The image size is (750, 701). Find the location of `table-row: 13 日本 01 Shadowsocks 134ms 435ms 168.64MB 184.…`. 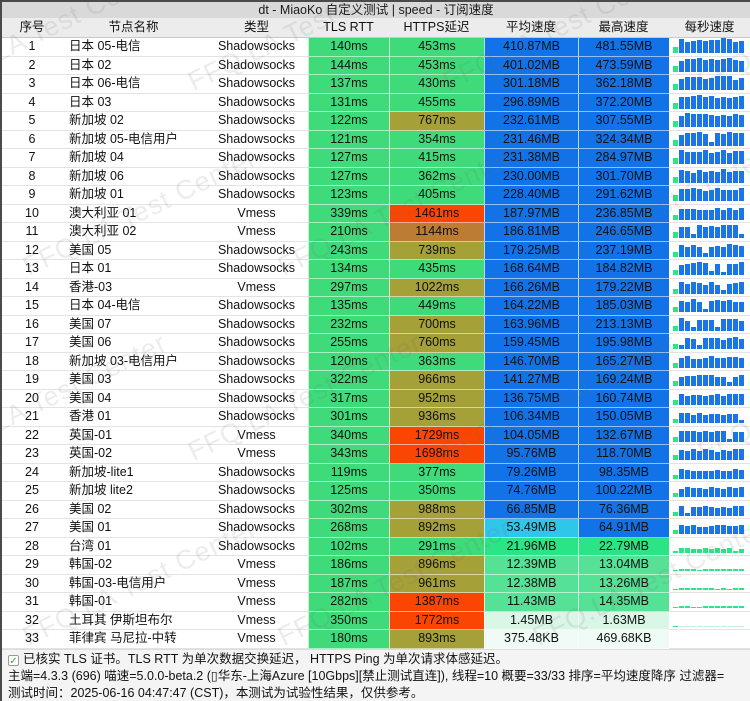

table-row: 13 日本 01 Shadowsocks 134ms 435ms 168.64MB 184.… is located at coordinates (376, 269).